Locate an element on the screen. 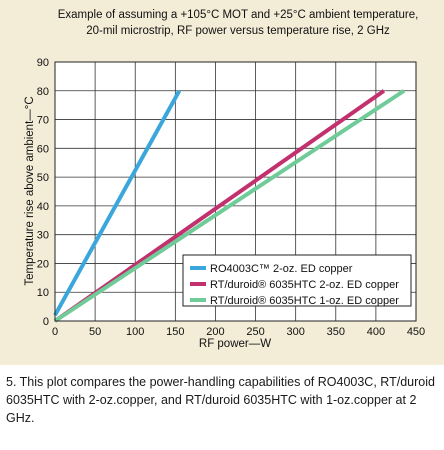 The image size is (444, 450). y-tick-label: 50 is located at coordinates (43, 178).